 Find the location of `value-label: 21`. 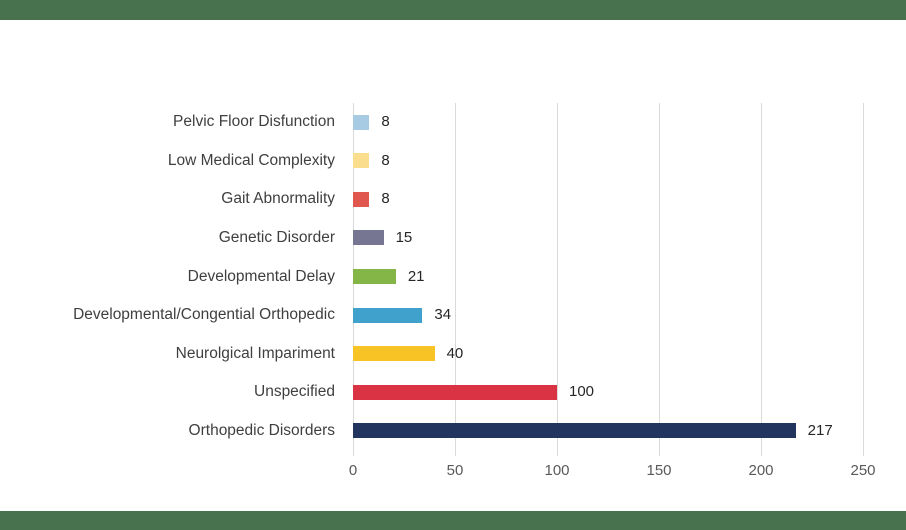

value-label: 21 is located at coordinates (416, 276).